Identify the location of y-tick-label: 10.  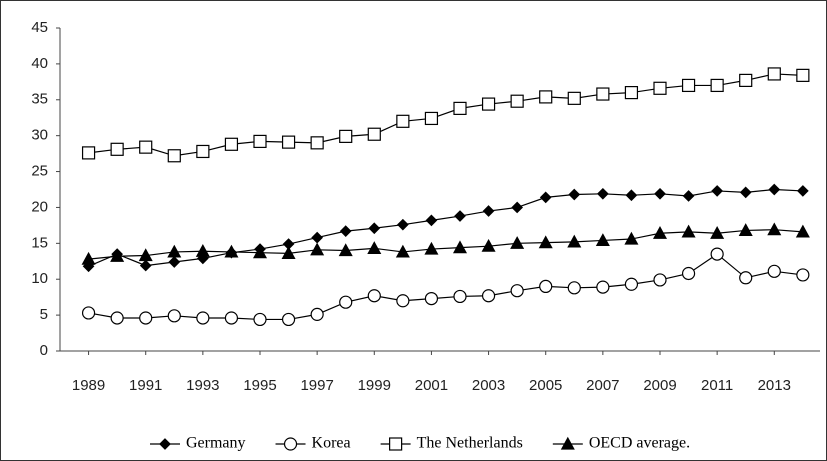
(39, 278).